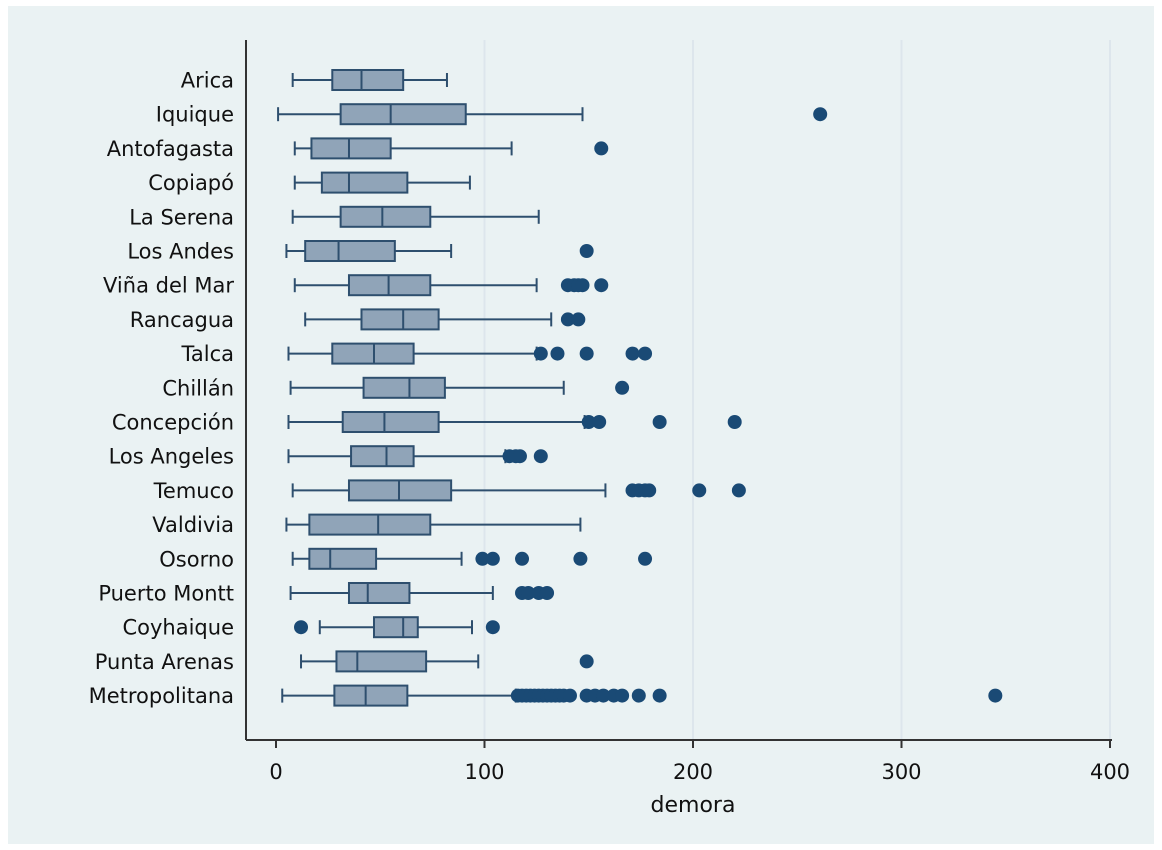  What do you see at coordinates (343, 558) in the screenshot?
I see `iqr-box-osorno` at bounding box center [343, 558].